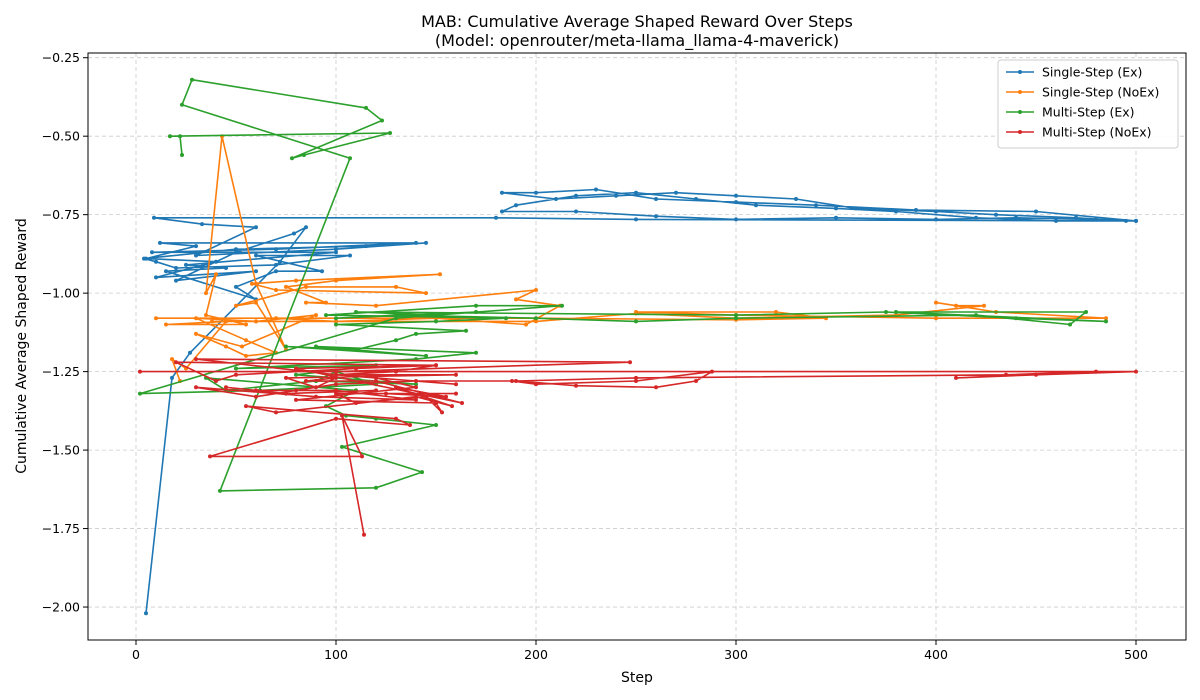 The image size is (1200, 700). What do you see at coordinates (61, 528) in the screenshot?
I see `y-tick-label: −1.75` at bounding box center [61, 528].